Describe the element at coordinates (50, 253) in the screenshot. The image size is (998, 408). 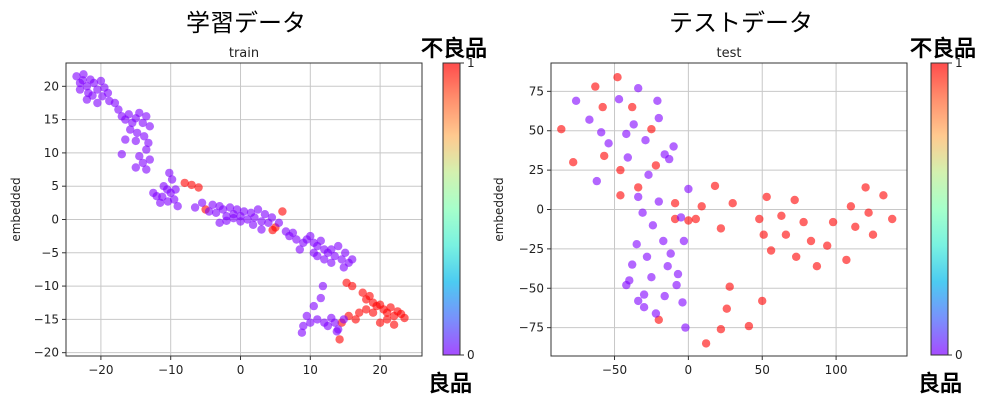
I see `y-tick-label: −5` at that location.